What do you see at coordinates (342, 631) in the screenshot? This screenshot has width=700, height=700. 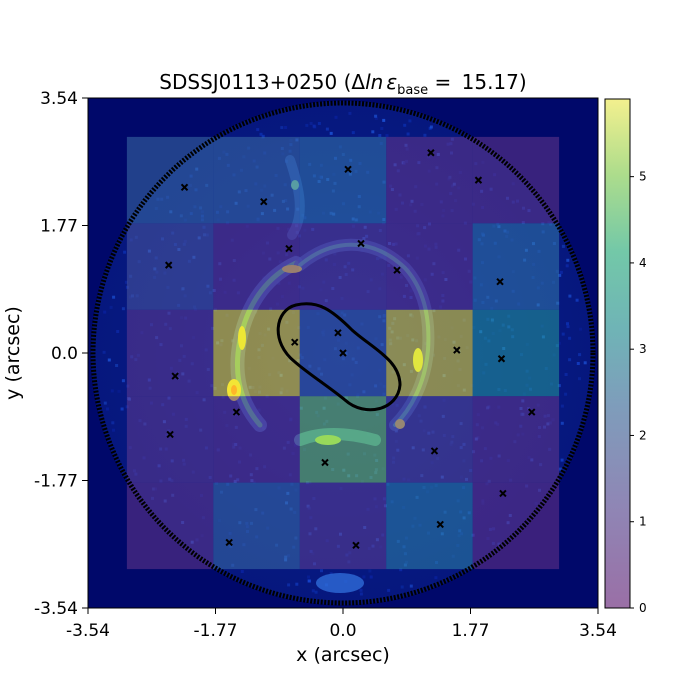 I see `x-tick-label: 0.0` at bounding box center [342, 631].